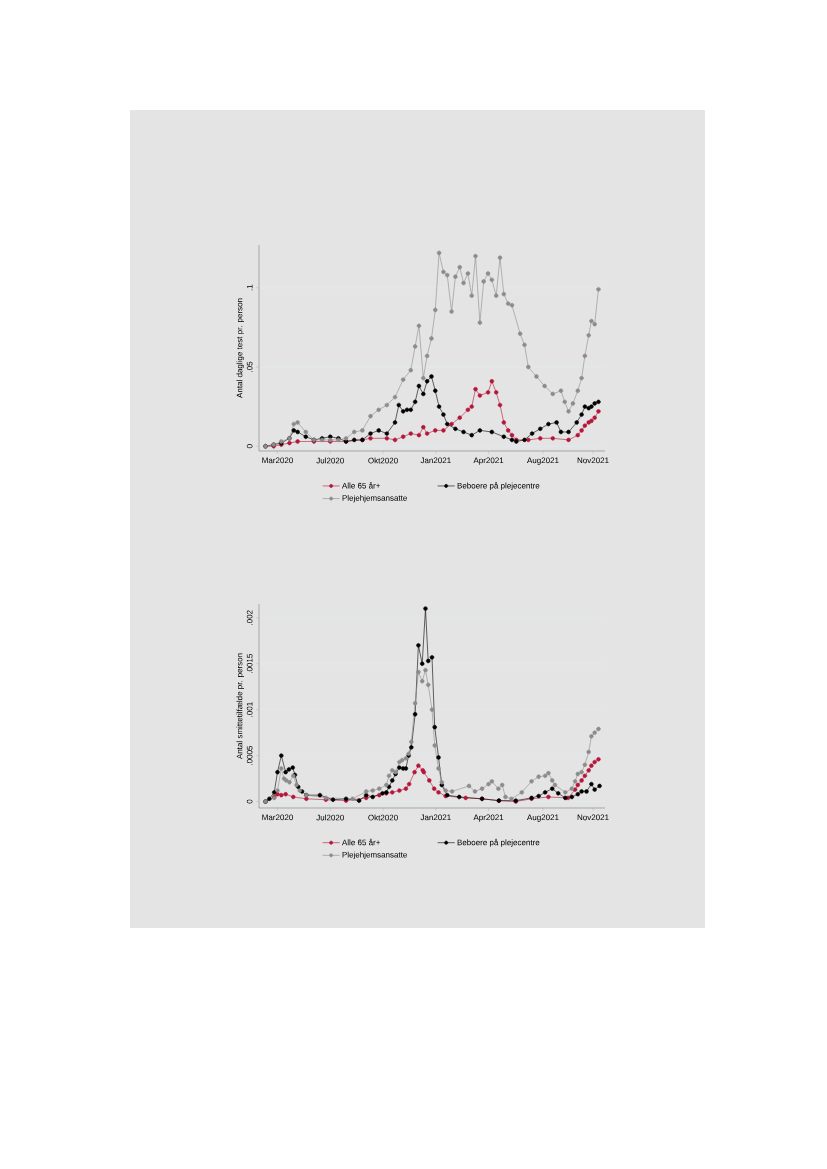 Image resolution: width=827 pixels, height=1169 pixels. I want to click on y-tick-label: .0015, so click(249, 663).